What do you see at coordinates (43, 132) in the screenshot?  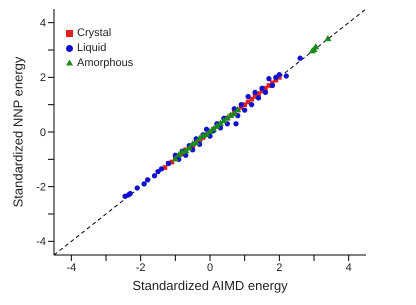 I see `y-tick-label: 0` at bounding box center [43, 132].